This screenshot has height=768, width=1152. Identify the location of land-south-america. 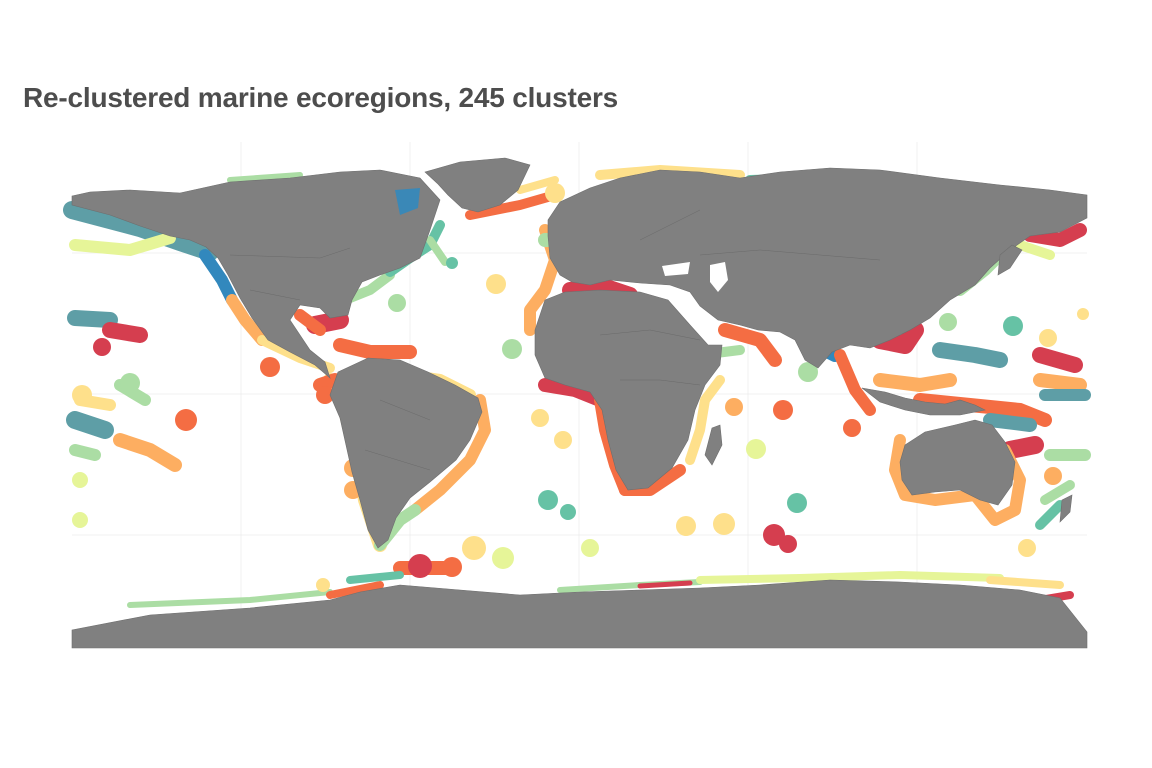
(406, 453).